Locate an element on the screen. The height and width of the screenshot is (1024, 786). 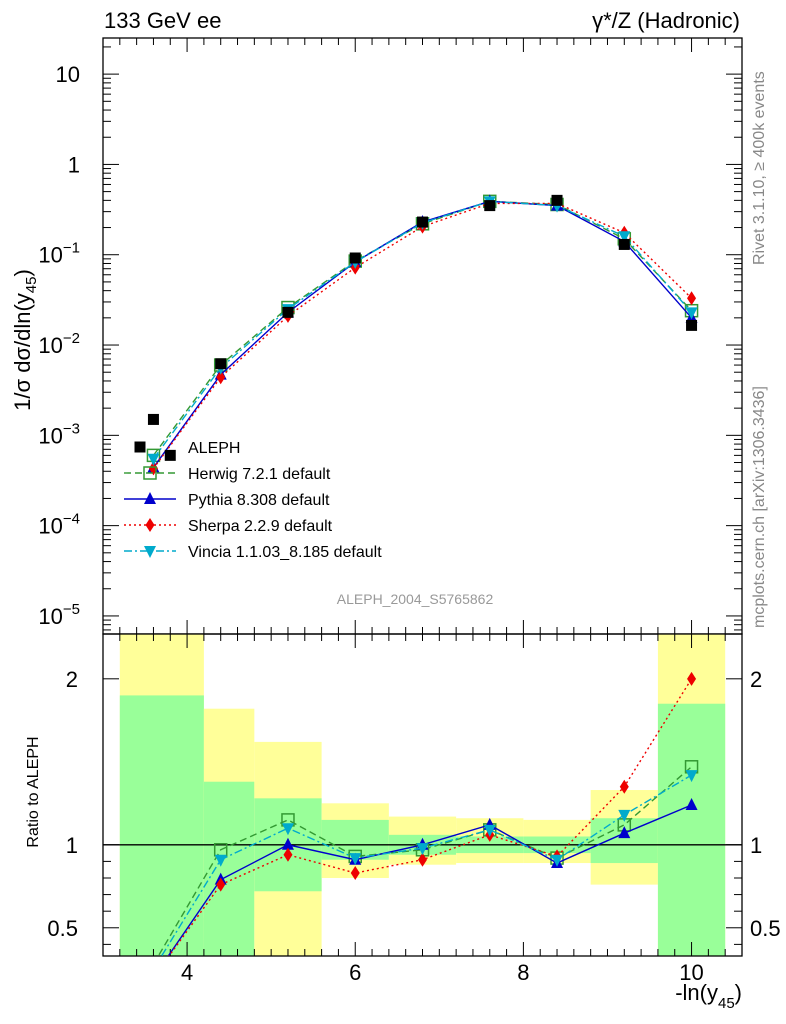
legend-label-vincia: Vincia 1.1.03_8.185 default is located at coordinates (285, 552).